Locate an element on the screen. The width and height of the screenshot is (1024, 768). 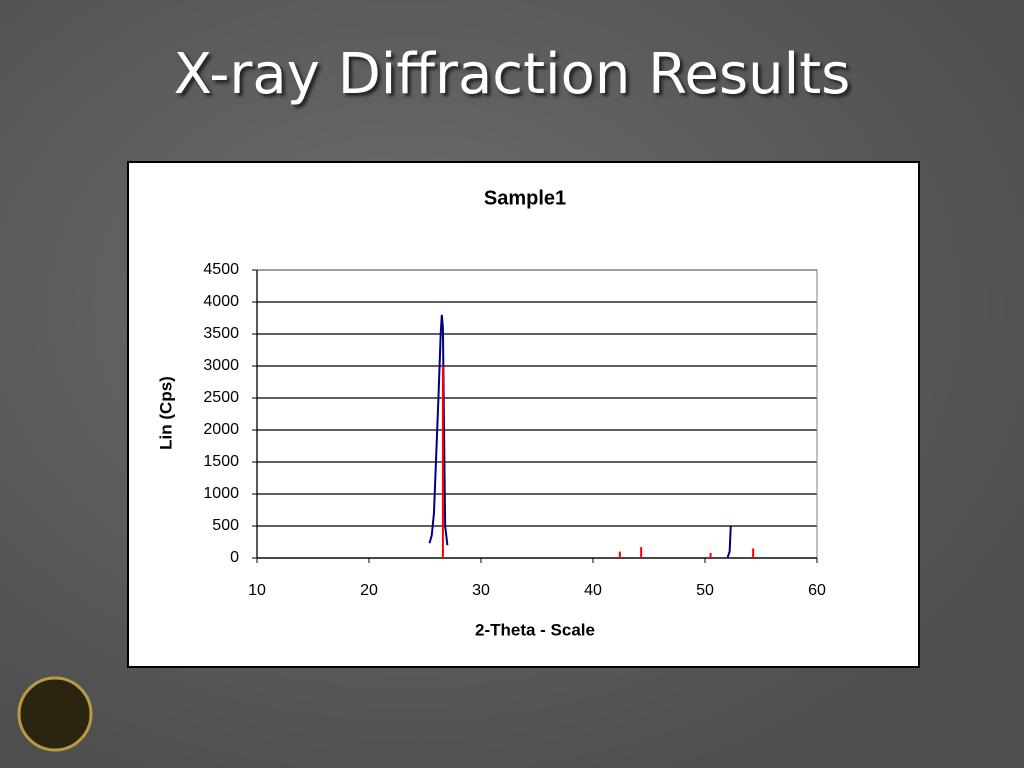
y-tick-label: 3500 is located at coordinates (221, 333).